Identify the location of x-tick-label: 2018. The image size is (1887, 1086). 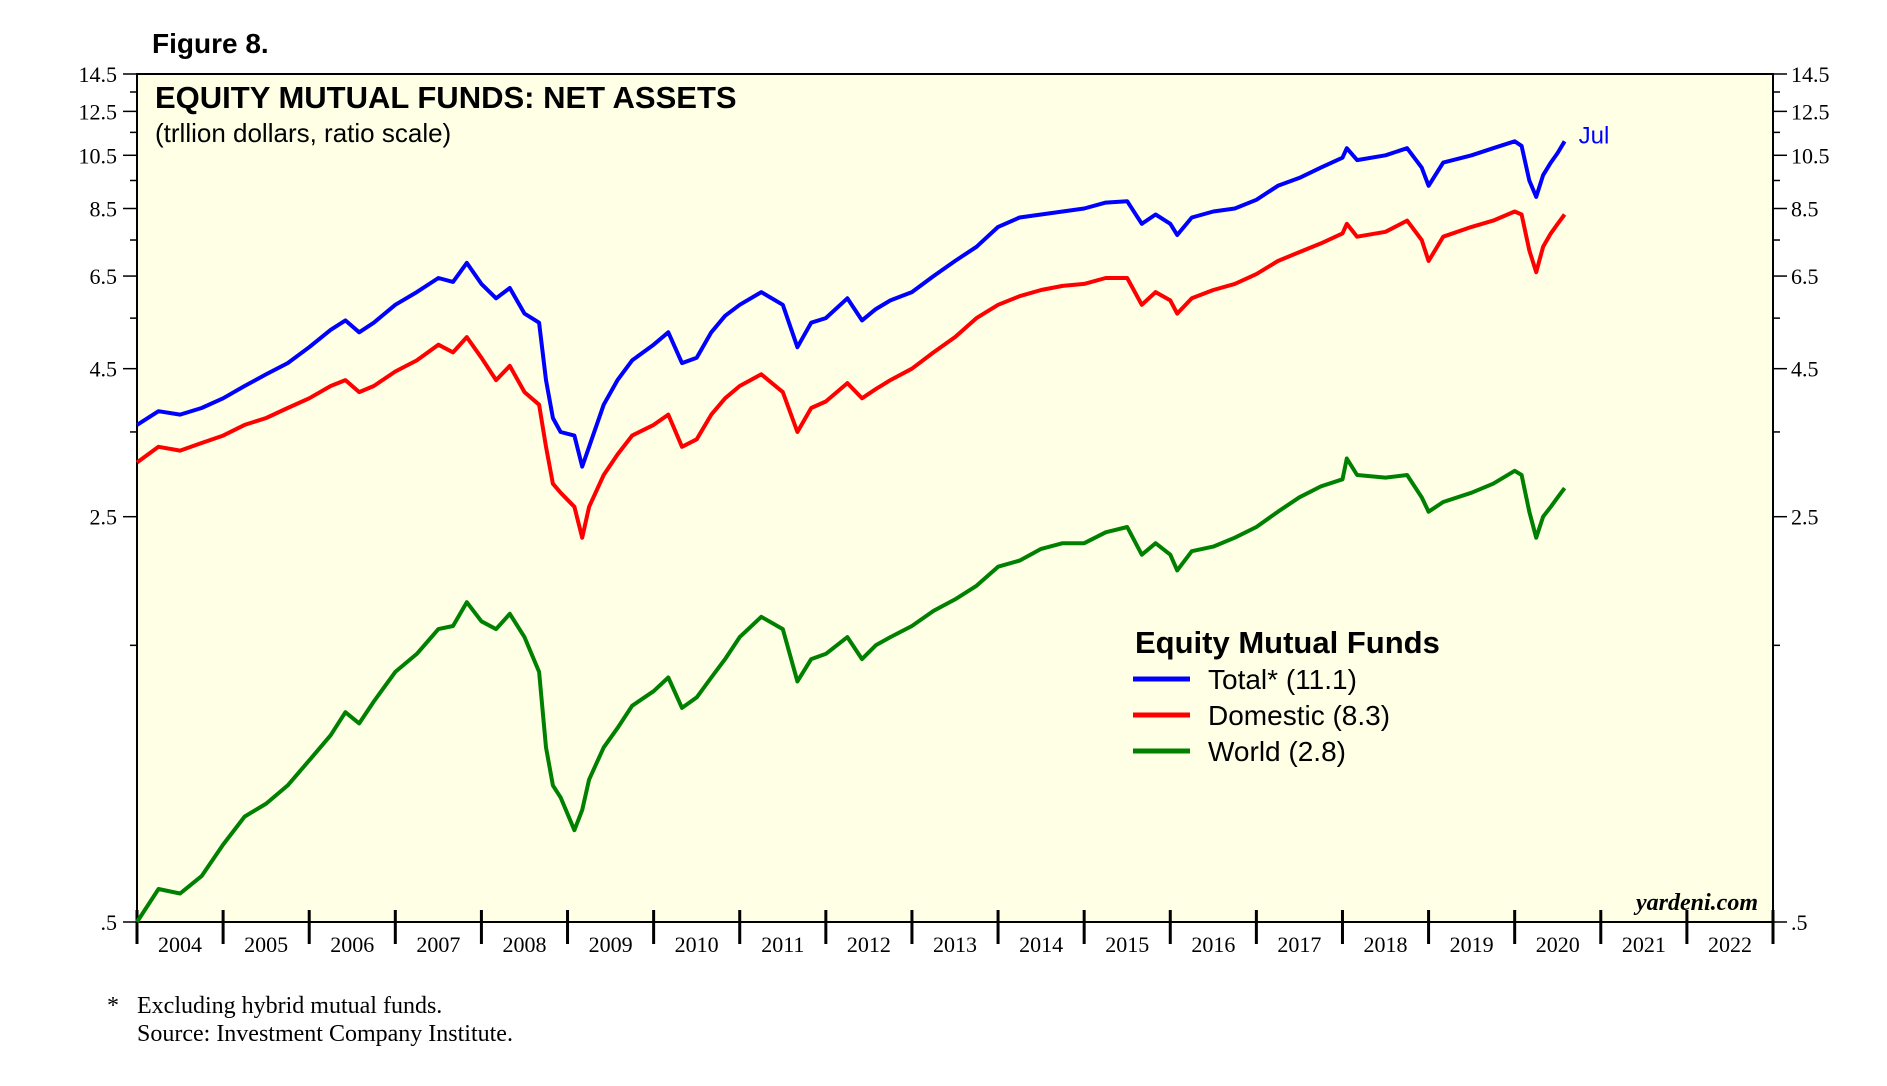
(1386, 944).